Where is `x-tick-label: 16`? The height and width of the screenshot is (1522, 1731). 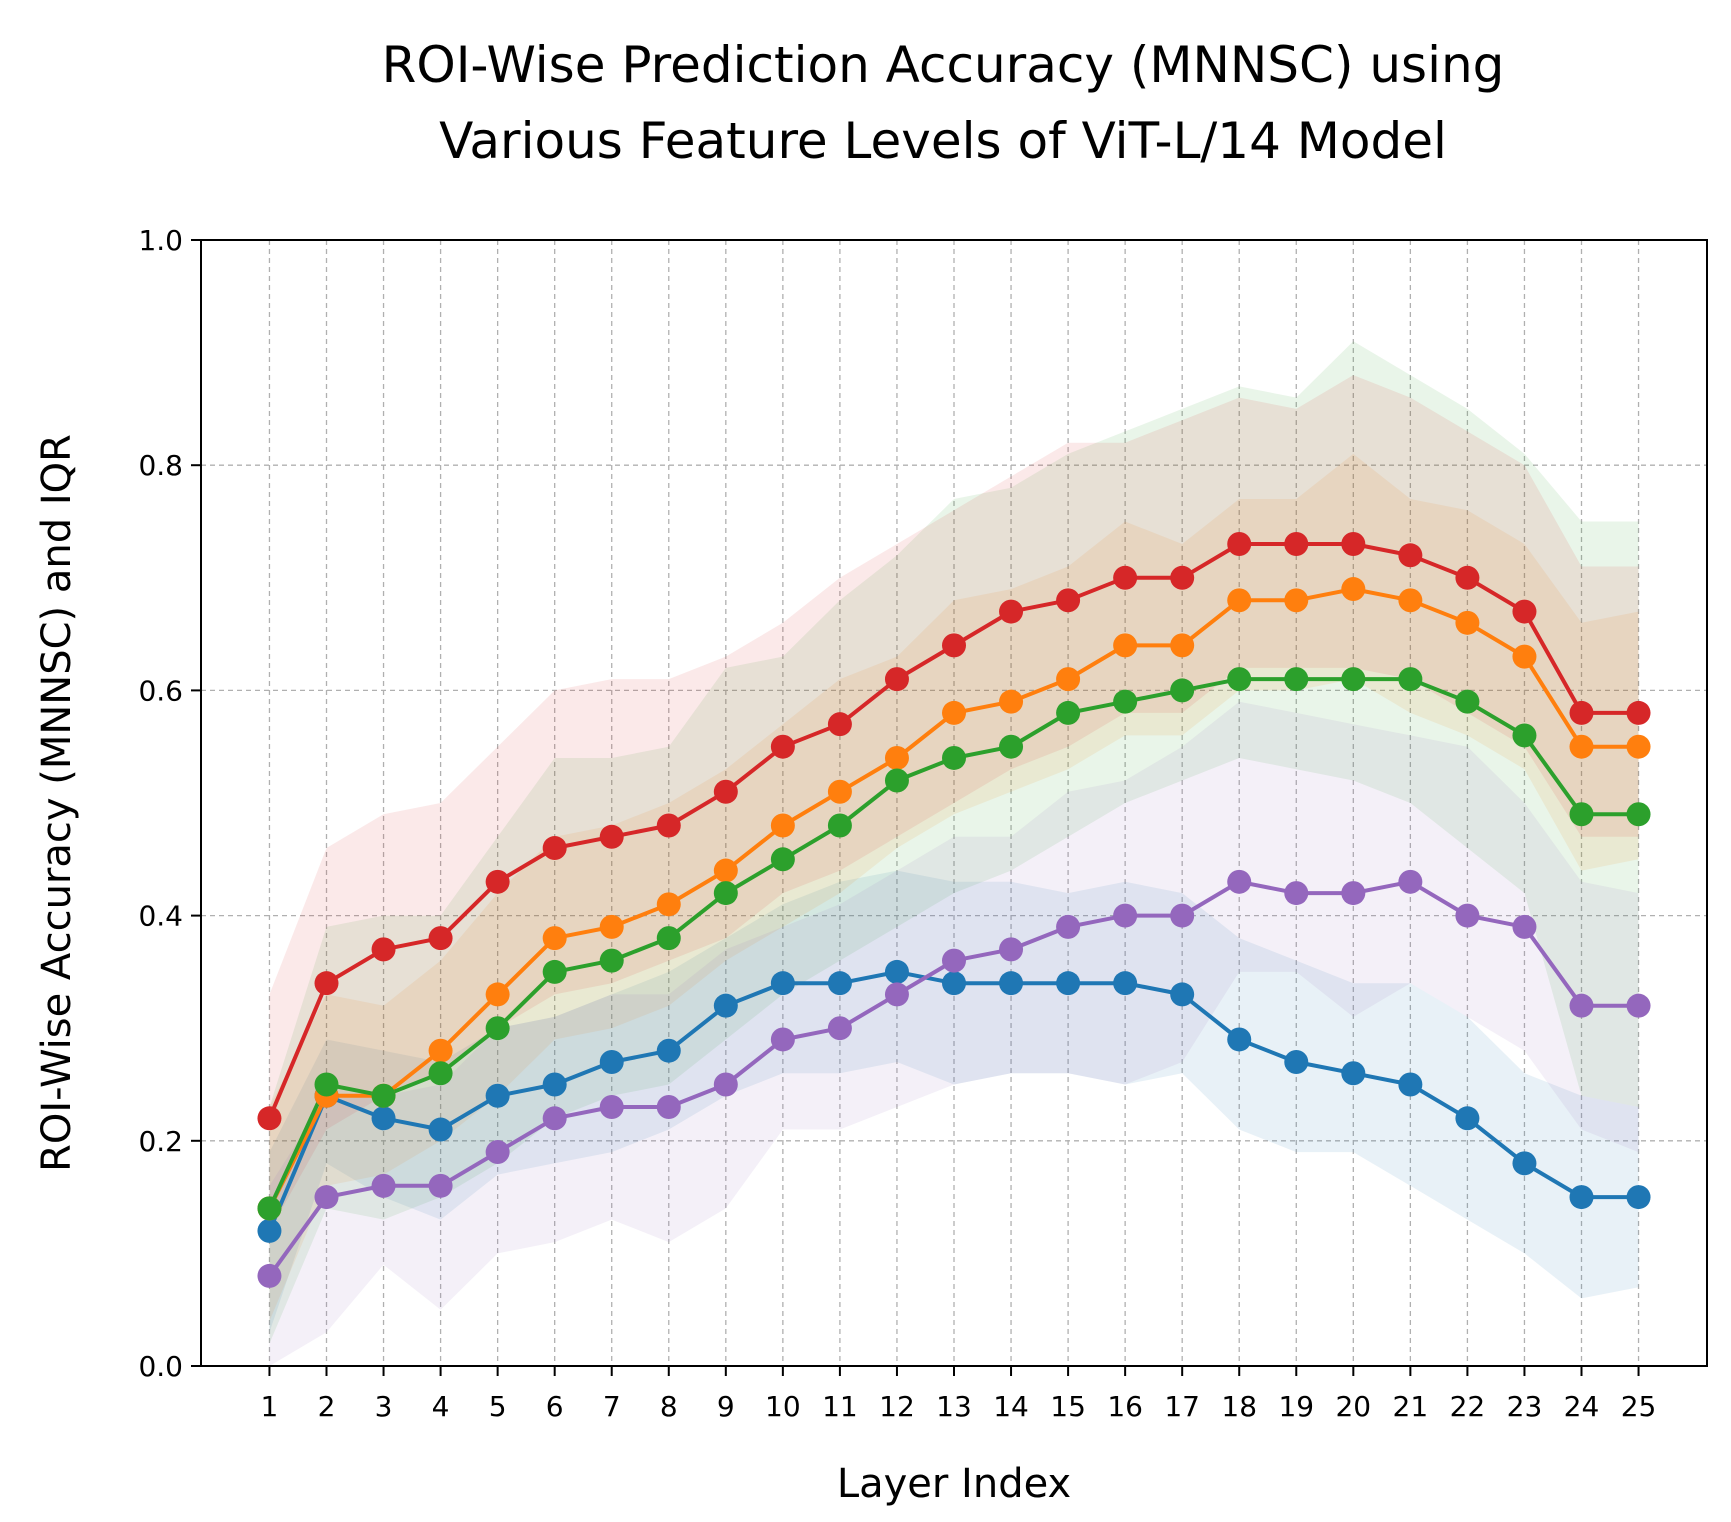 x-tick-label: 16 is located at coordinates (1125, 1406).